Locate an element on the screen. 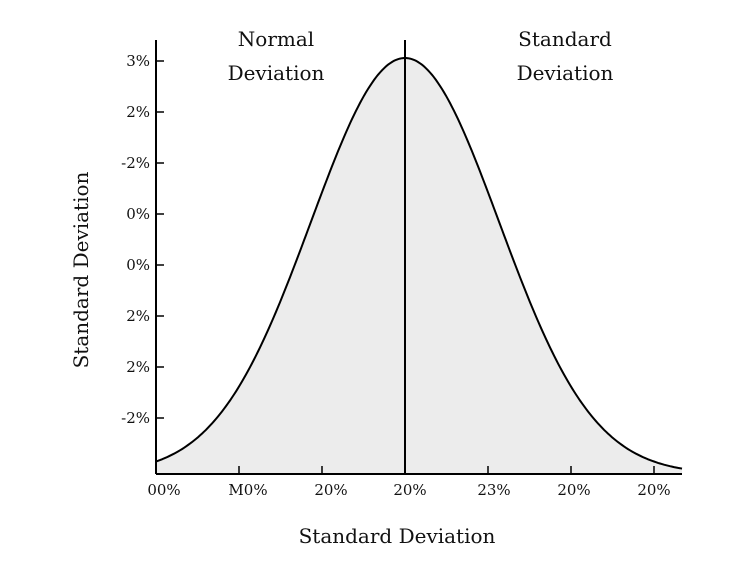  x-tick-label: M0% is located at coordinates (247, 490).